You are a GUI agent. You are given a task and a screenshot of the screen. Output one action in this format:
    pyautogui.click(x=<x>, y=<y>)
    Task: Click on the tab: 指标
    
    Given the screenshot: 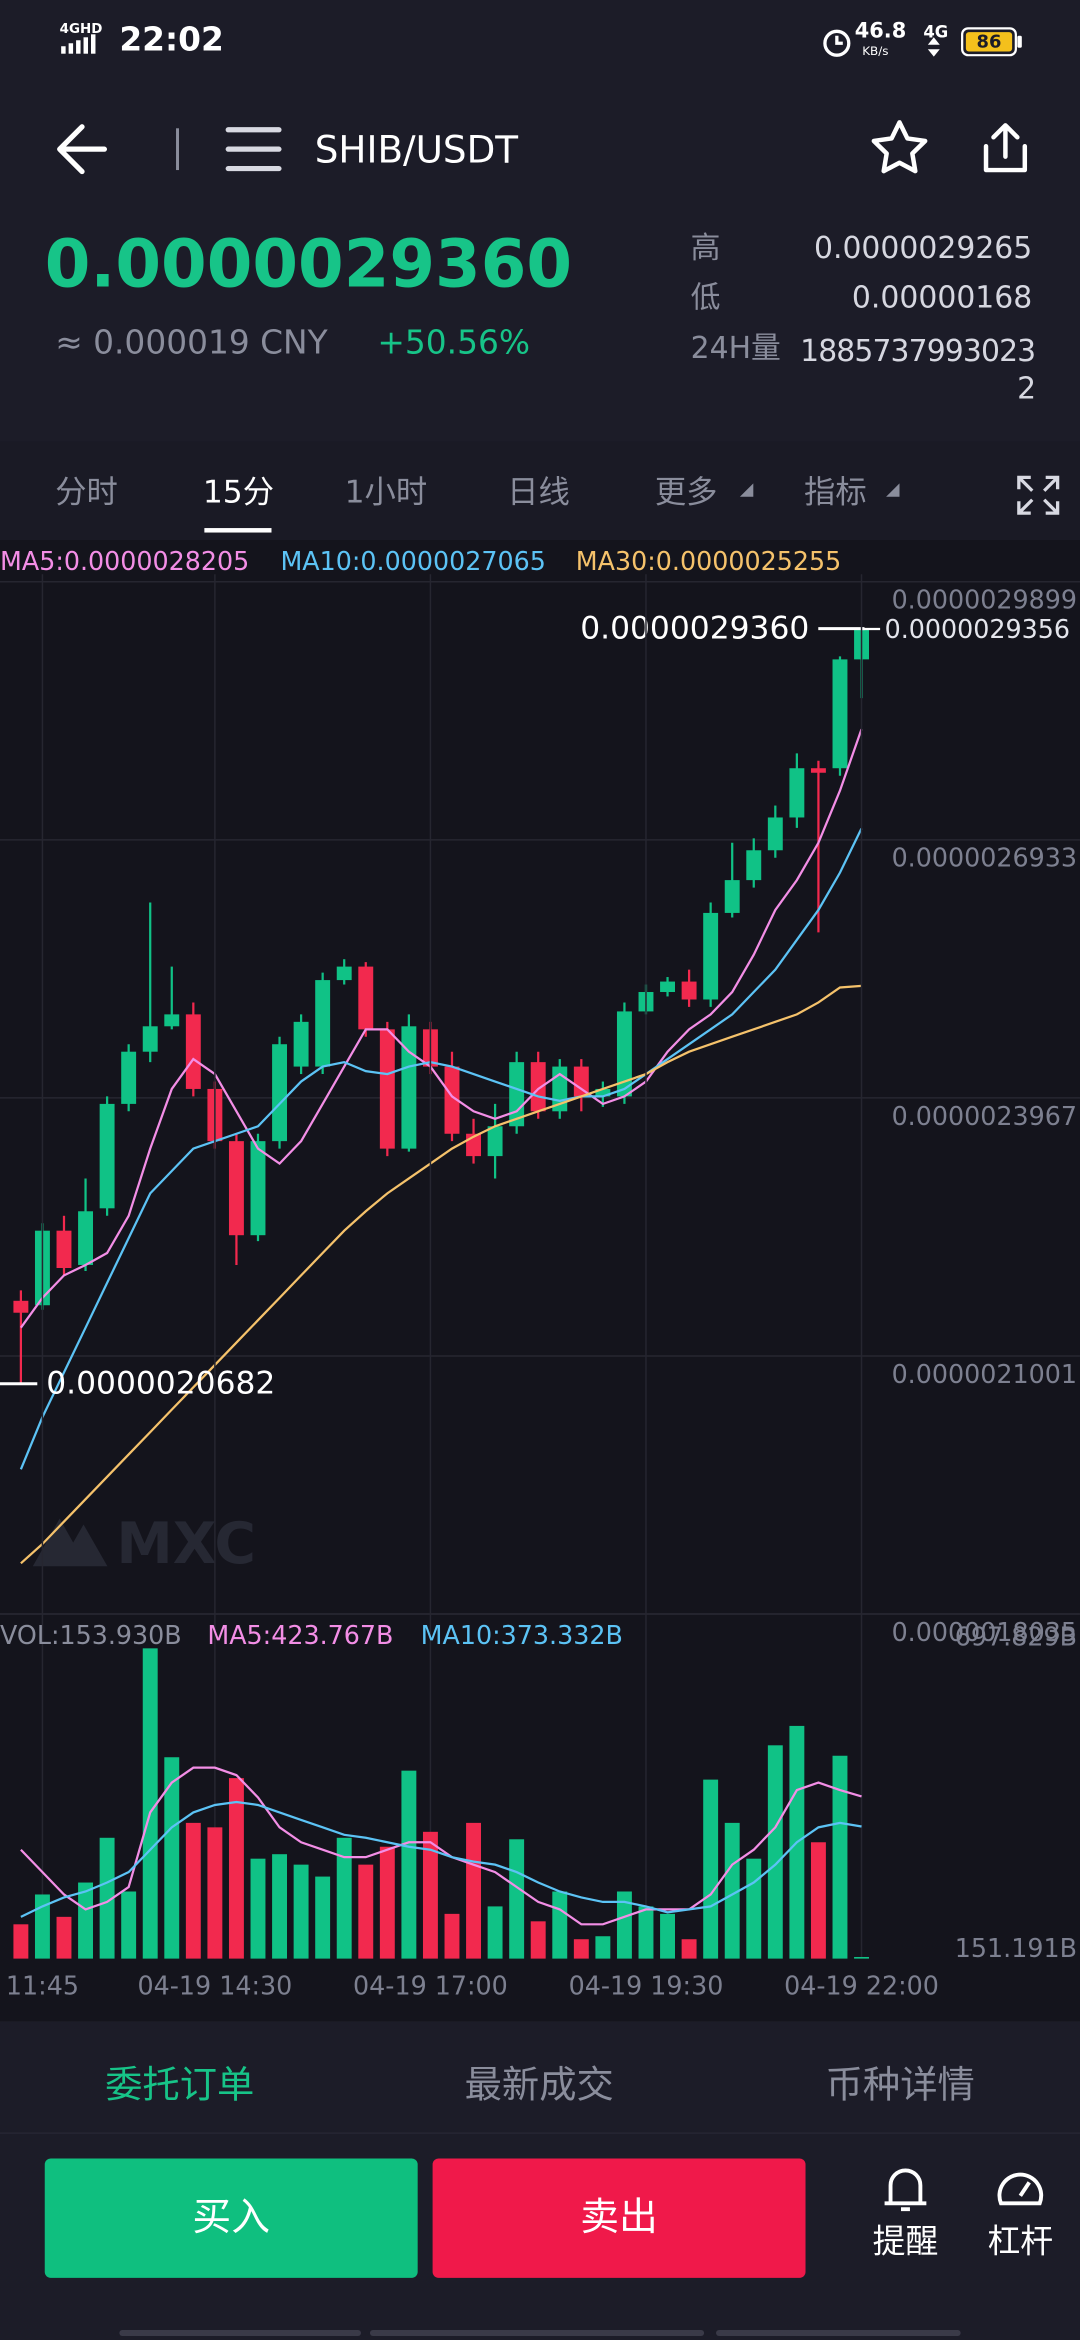 What is the action you would take?
    pyautogui.click(x=835, y=492)
    